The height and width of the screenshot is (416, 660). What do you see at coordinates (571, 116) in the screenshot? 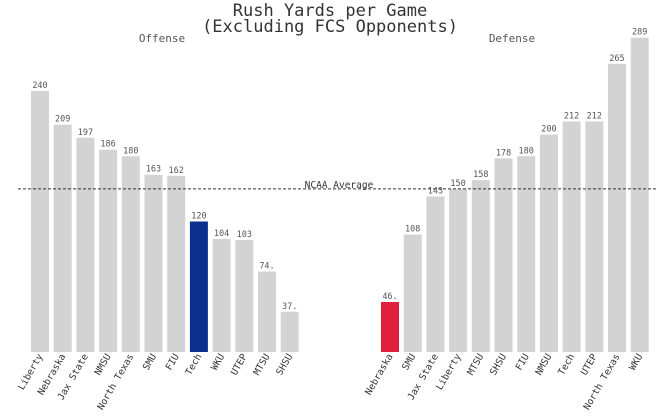
I see `defense-value-label-tech: 212` at bounding box center [571, 116].